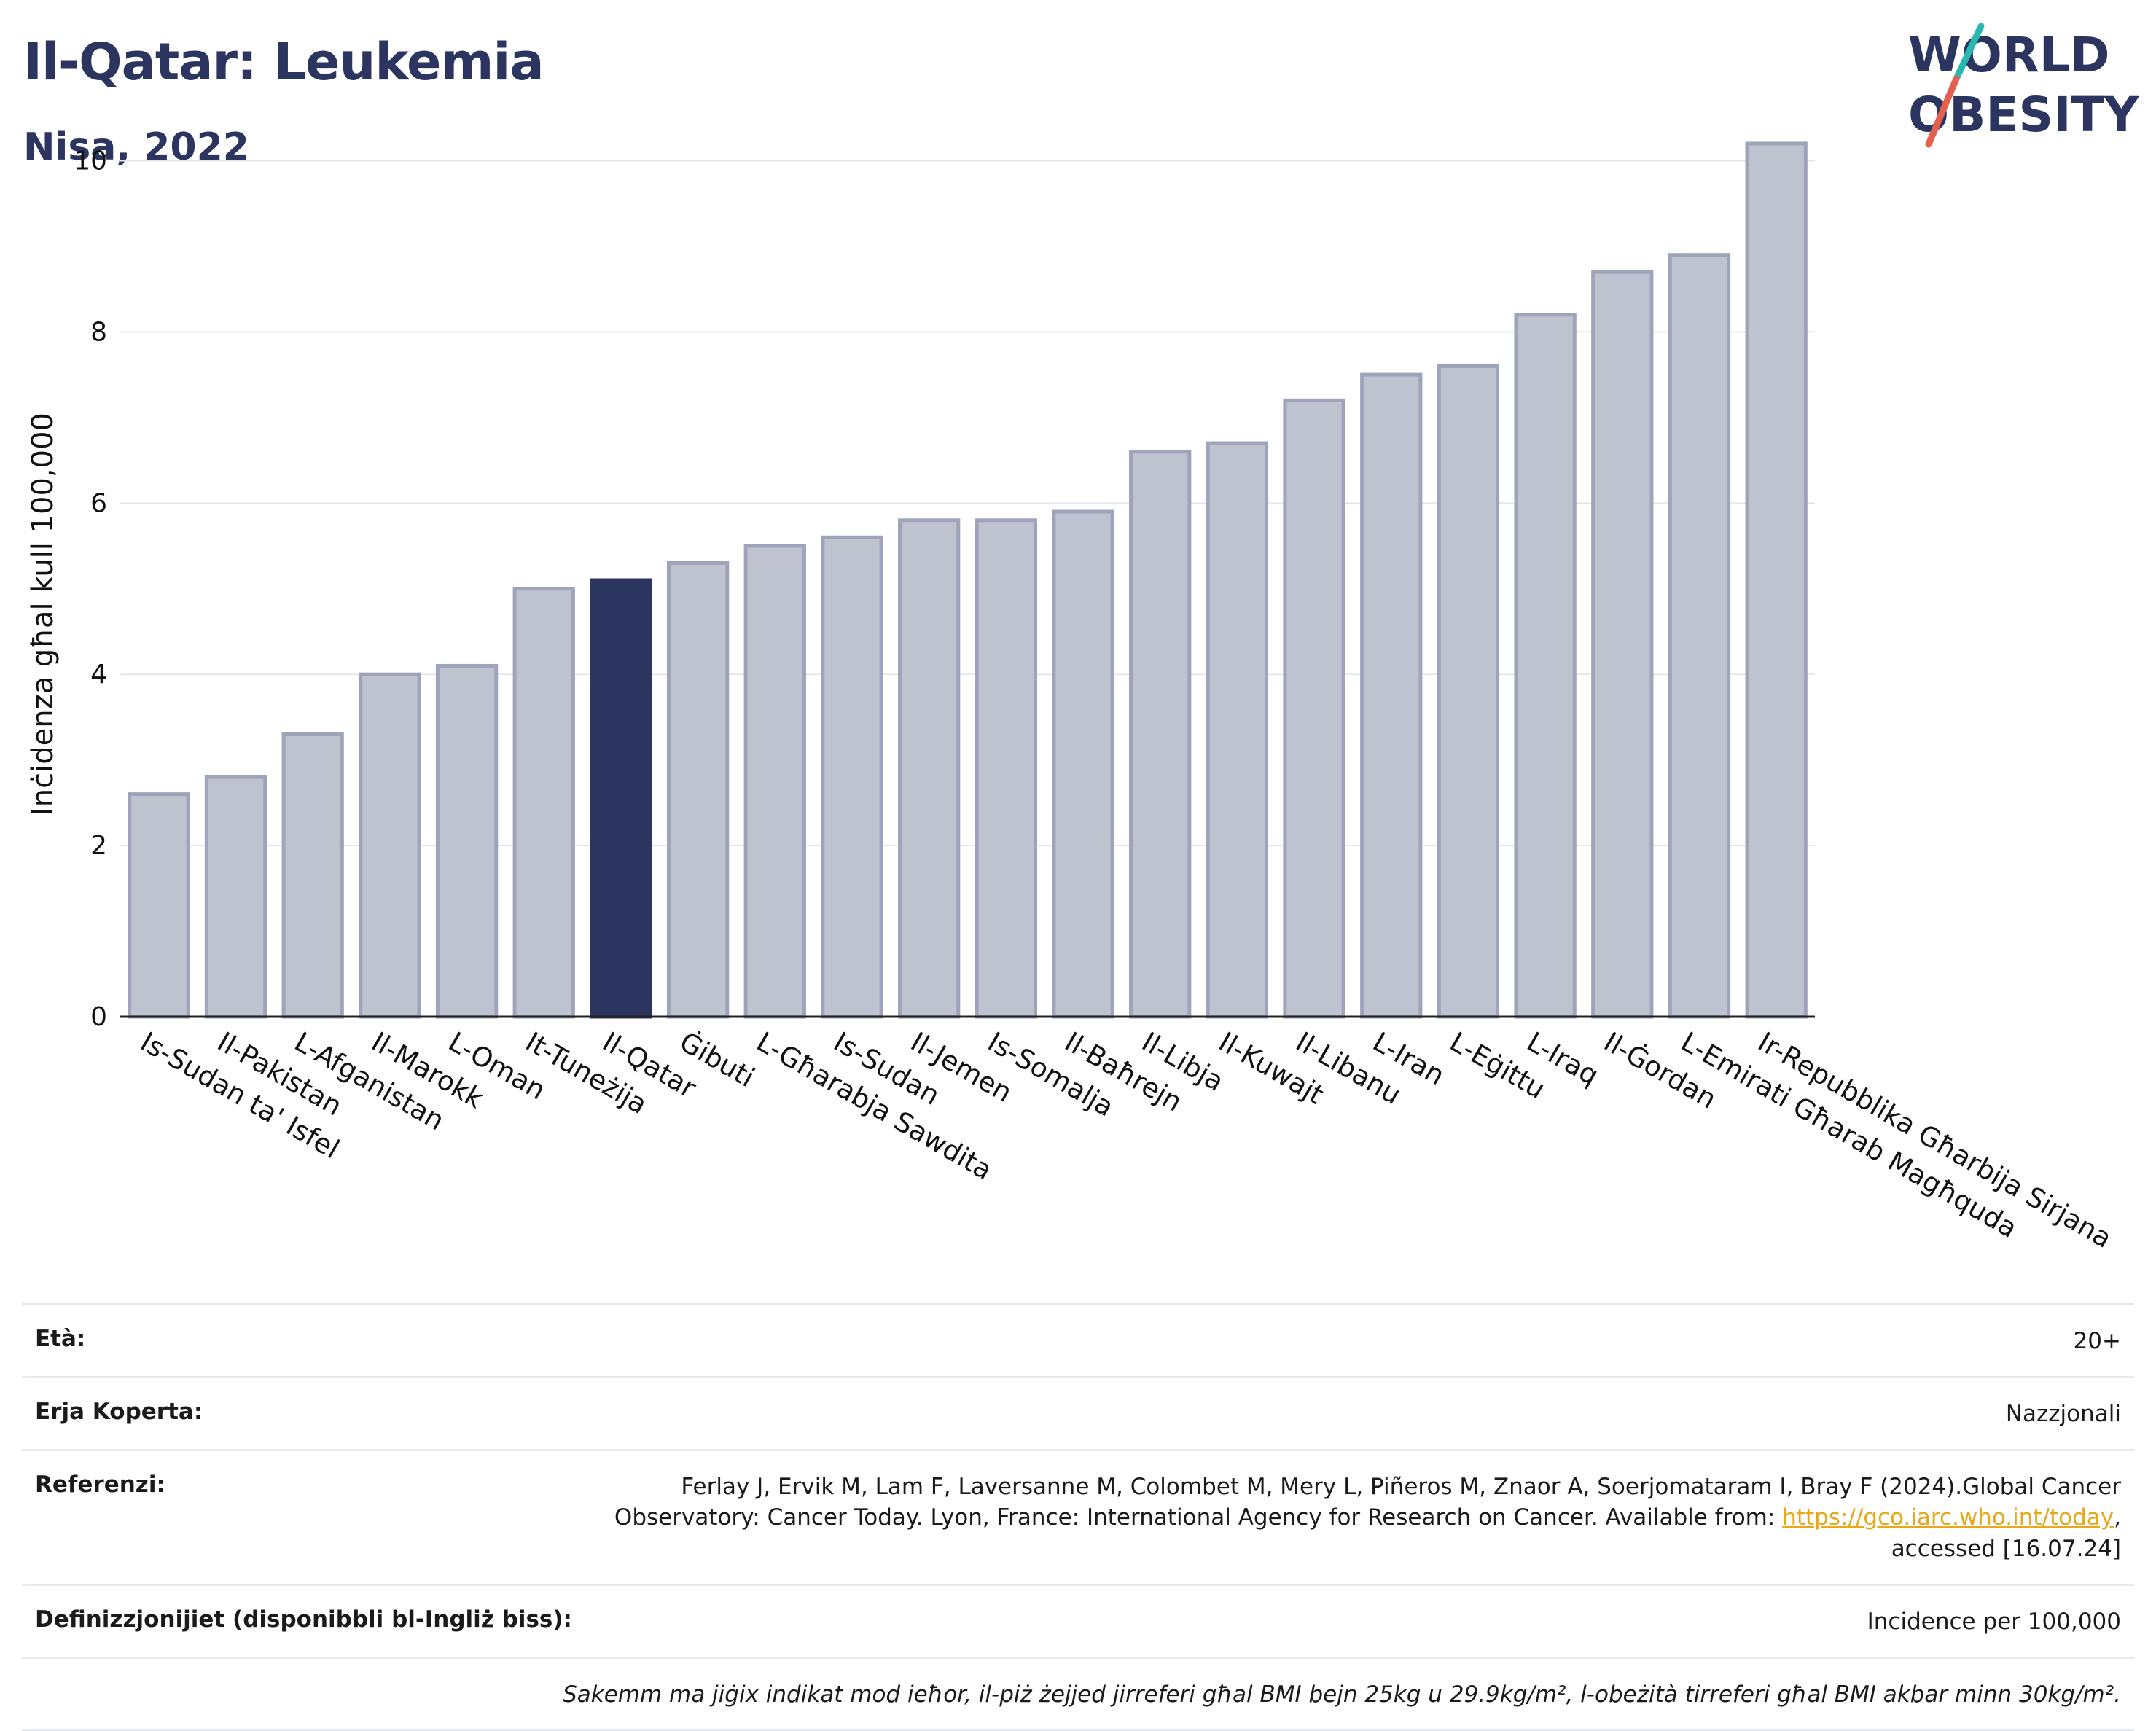 This screenshot has width=2156, height=1731. I want to click on area-label: Erja Koperta:, so click(119, 1411).